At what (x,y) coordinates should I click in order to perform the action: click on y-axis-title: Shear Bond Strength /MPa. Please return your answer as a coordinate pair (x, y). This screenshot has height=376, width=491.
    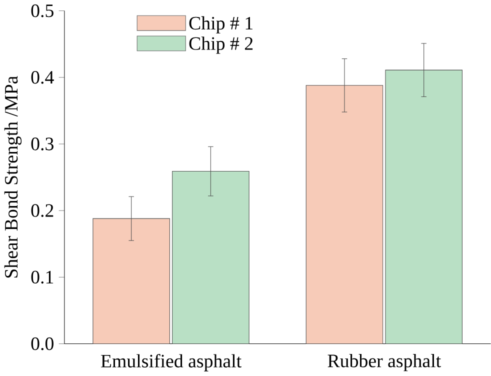
    Looking at the image, I should click on (13, 177).